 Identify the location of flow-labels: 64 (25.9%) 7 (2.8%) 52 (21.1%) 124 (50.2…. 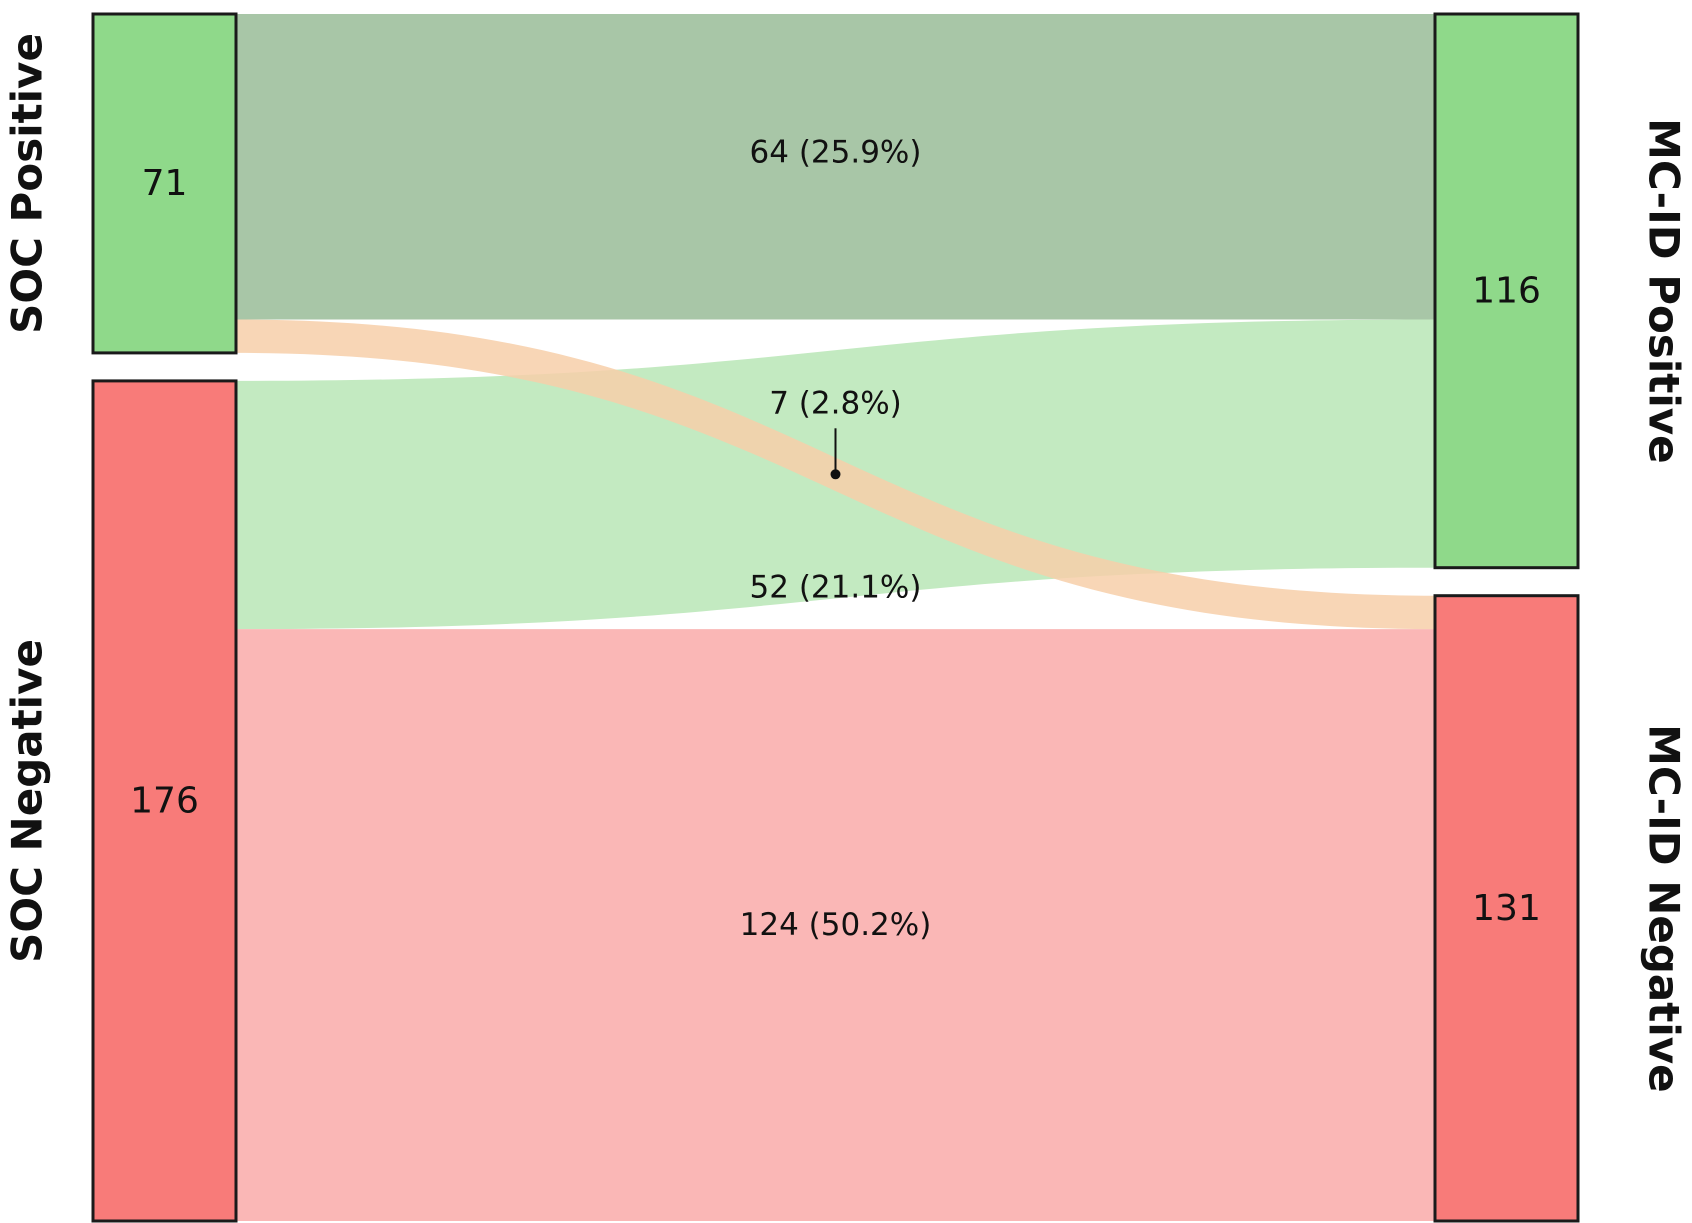
(836, 539).